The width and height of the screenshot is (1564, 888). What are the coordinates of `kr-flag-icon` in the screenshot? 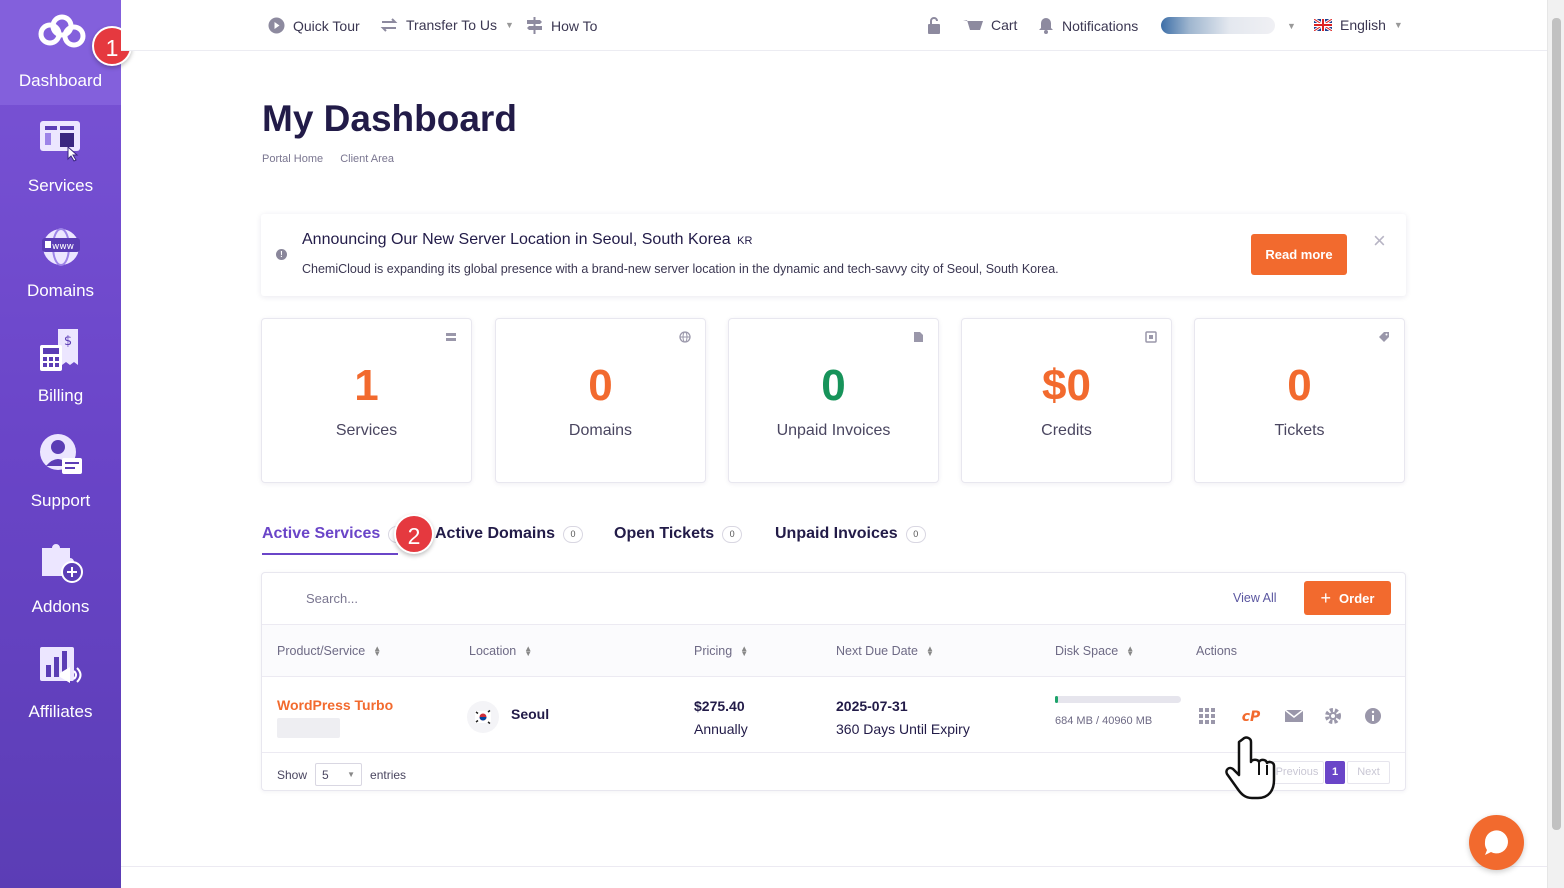 It's located at (483, 717).